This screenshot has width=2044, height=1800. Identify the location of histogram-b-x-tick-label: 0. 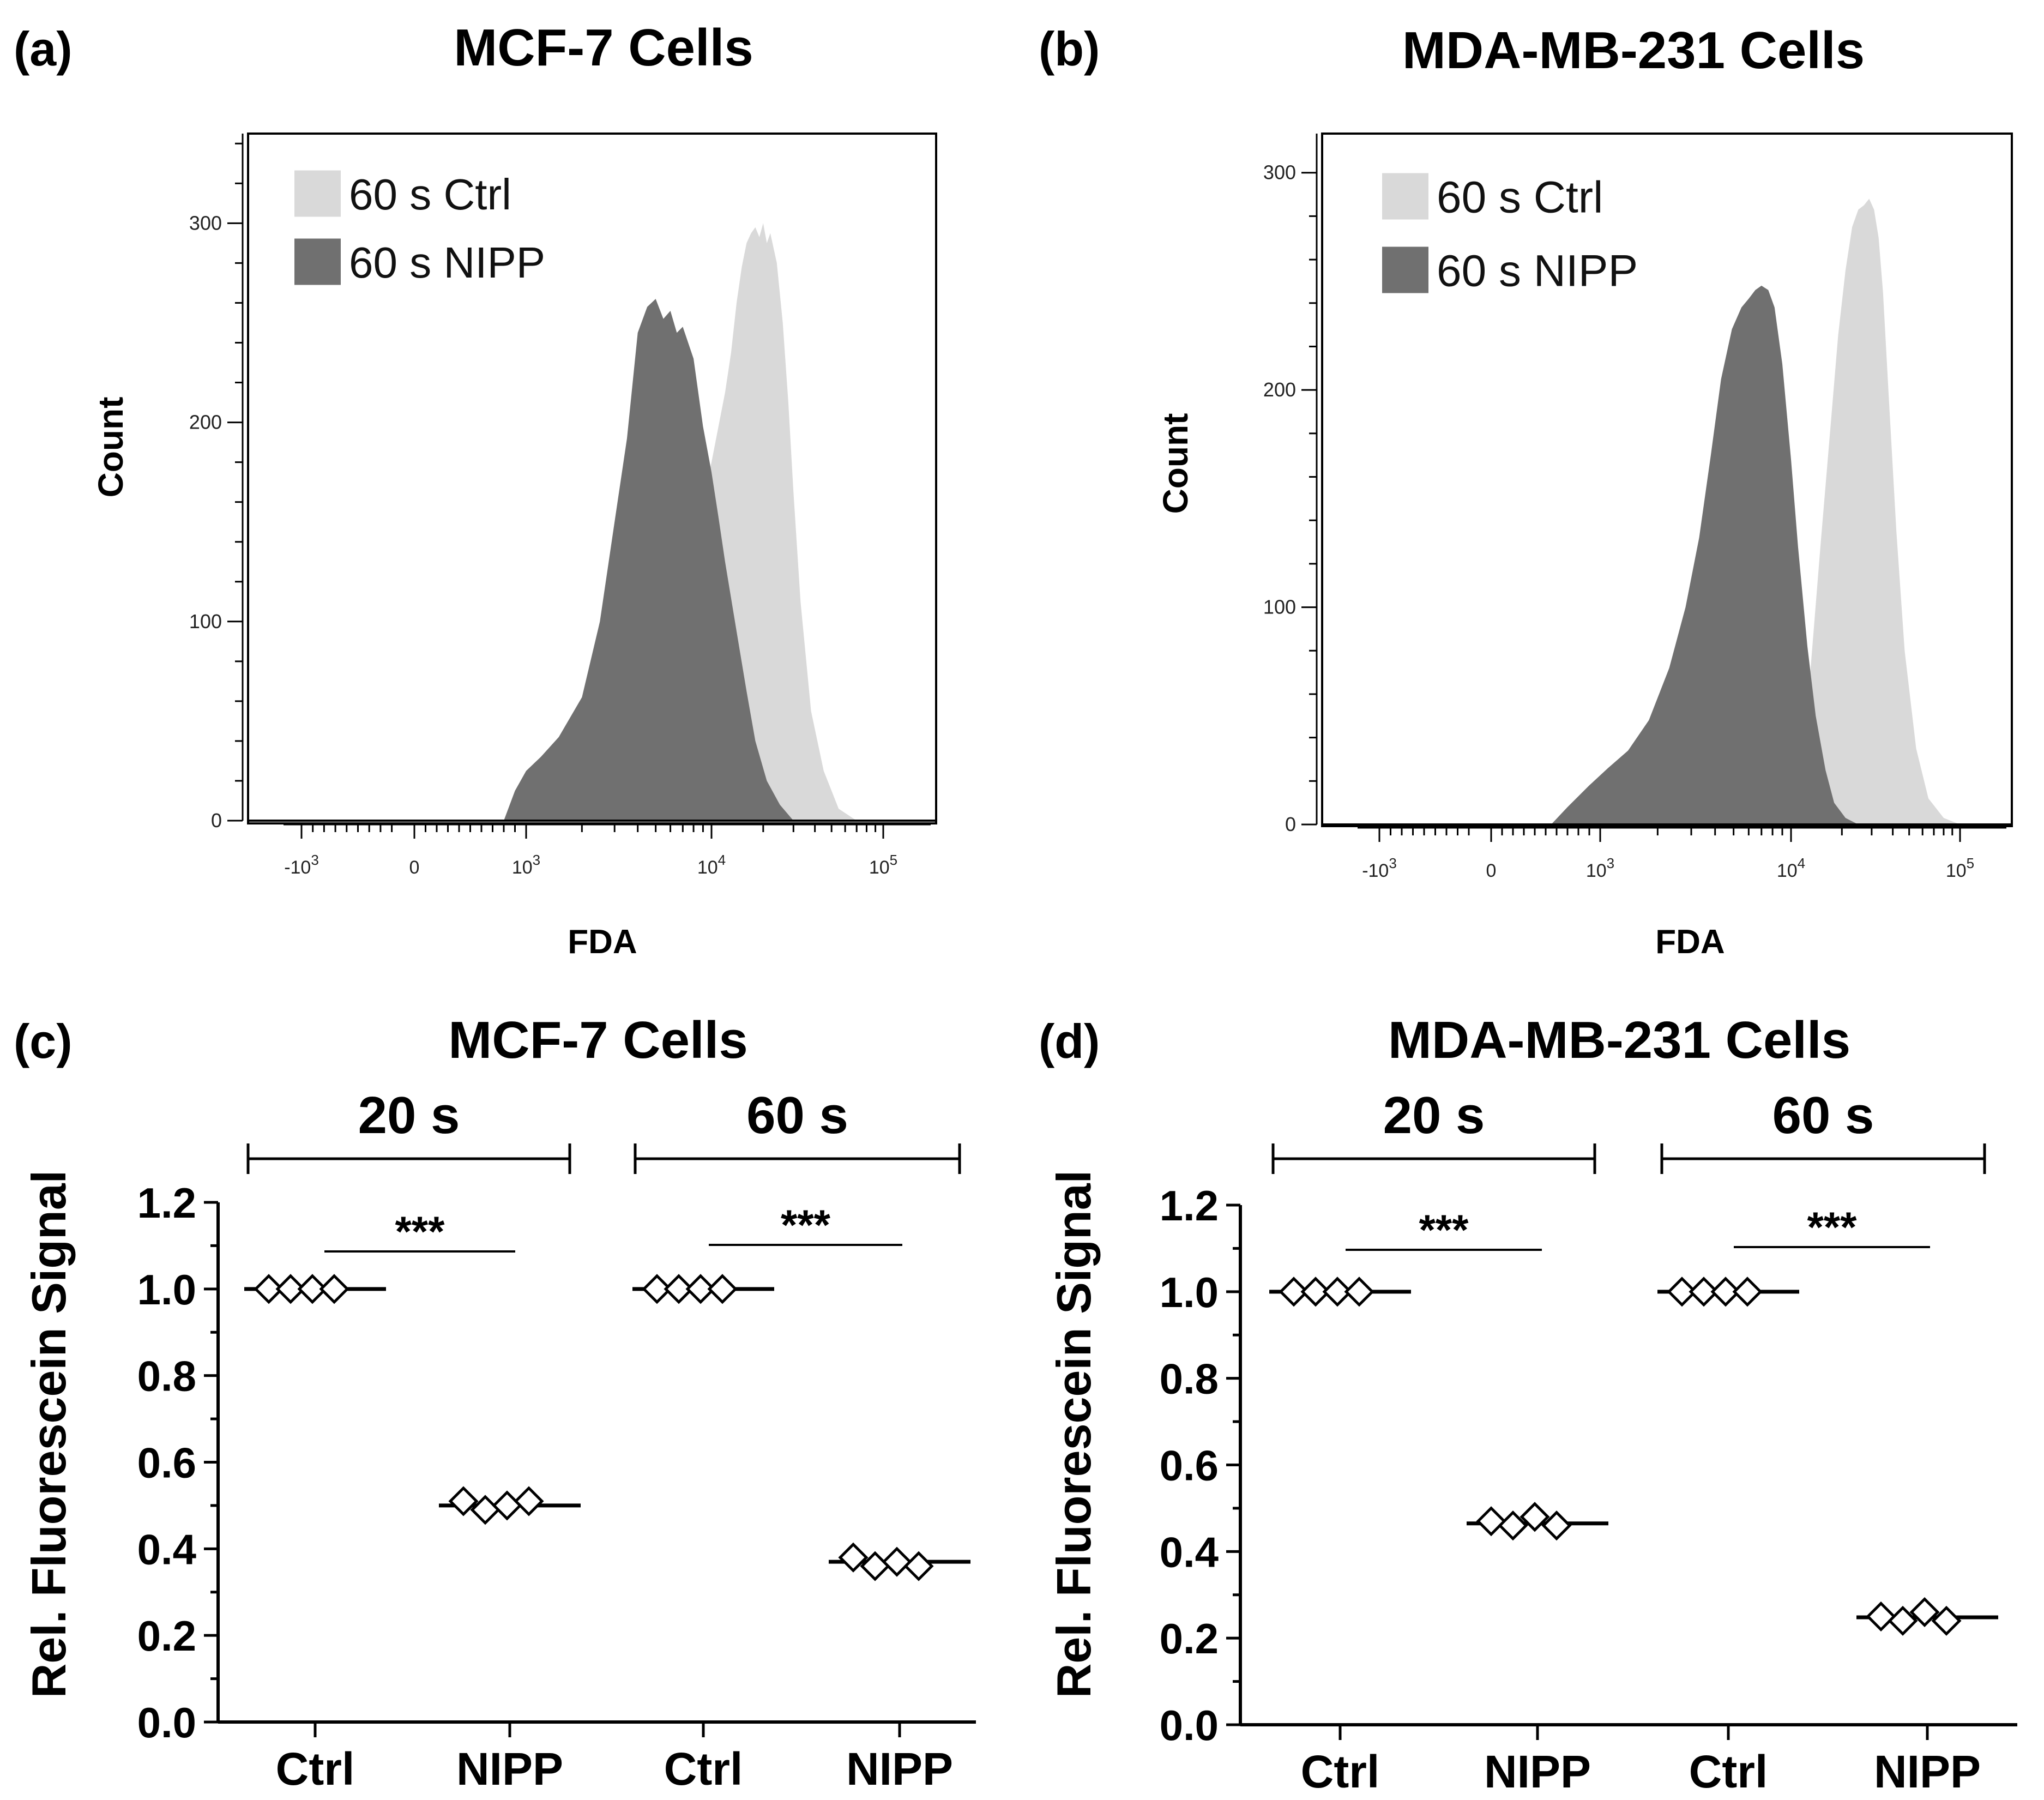
(1491, 870).